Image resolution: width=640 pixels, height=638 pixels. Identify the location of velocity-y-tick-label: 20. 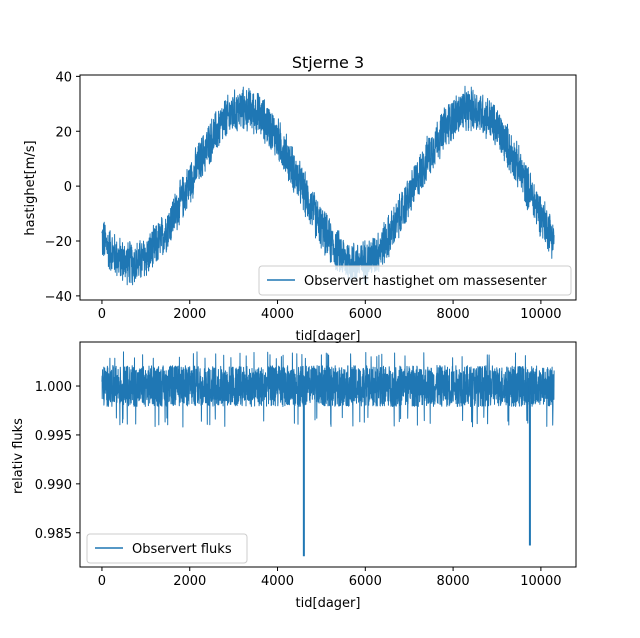
(63, 132).